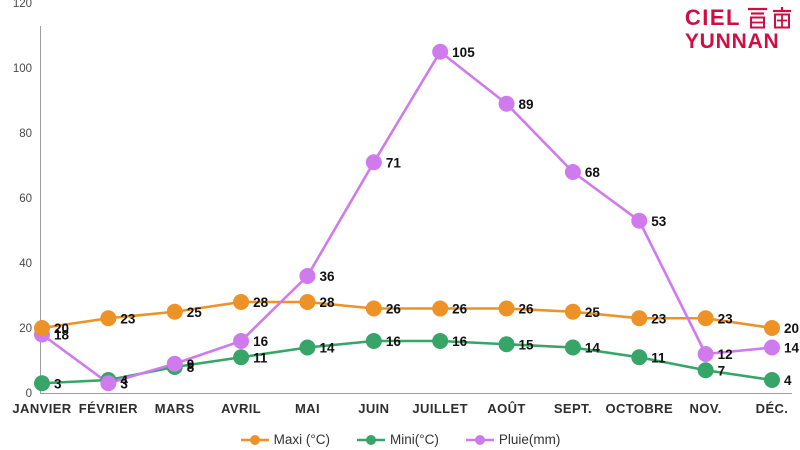 The image size is (800, 450). I want to click on point-label-pluie: 68, so click(593, 172).